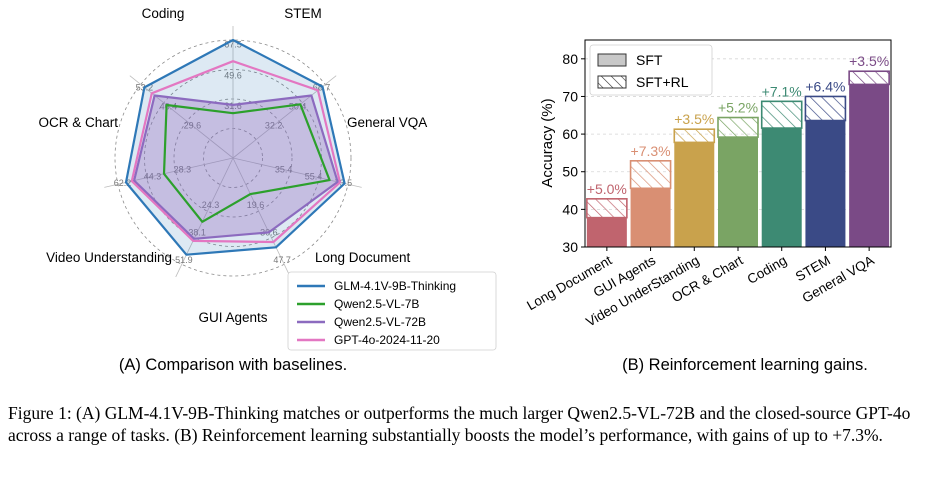 The height and width of the screenshot is (483, 949). I want to click on radar-category-0: Coding, so click(163, 13).